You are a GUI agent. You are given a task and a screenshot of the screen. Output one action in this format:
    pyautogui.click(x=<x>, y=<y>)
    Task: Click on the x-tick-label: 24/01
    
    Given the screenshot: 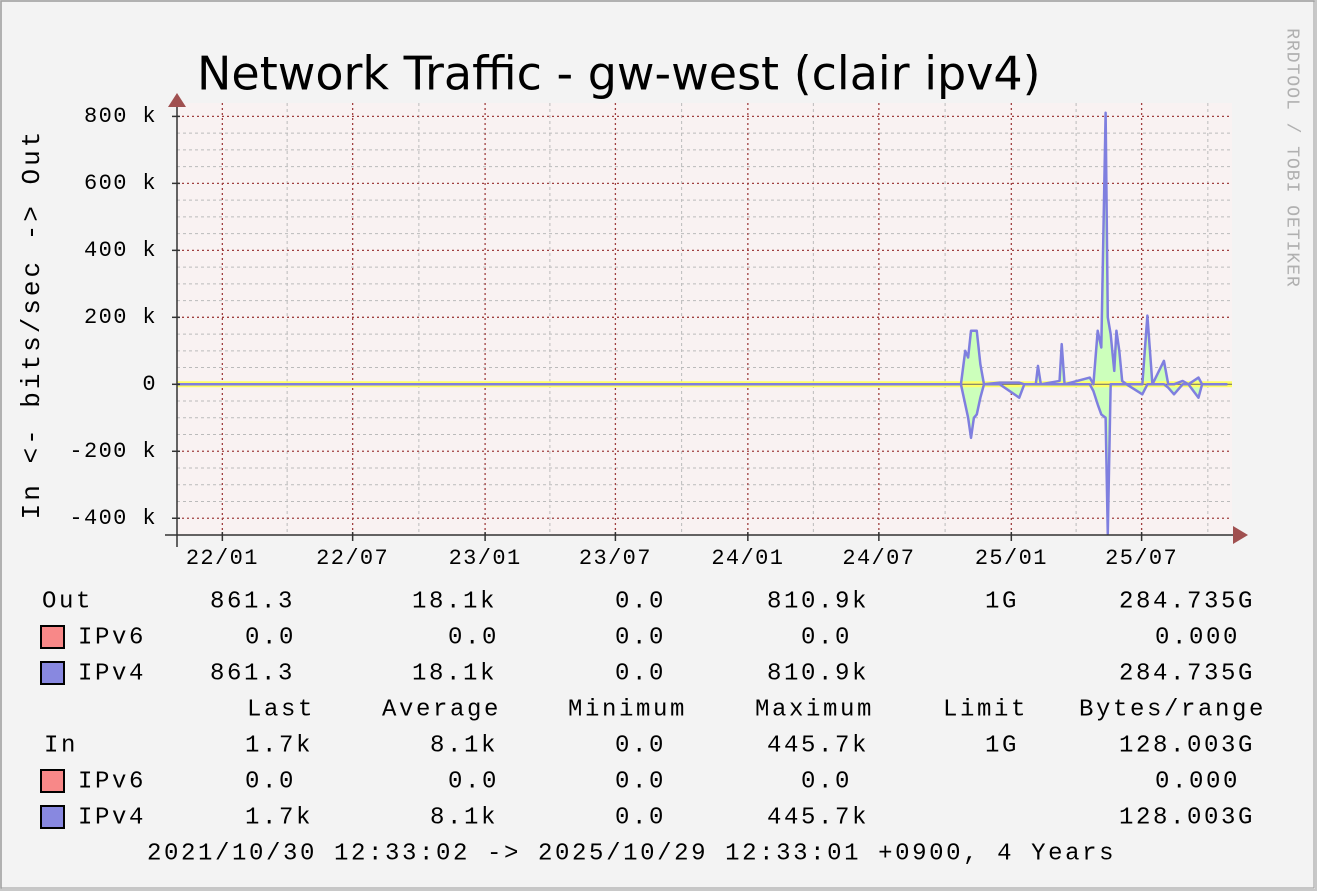 What is the action you would take?
    pyautogui.click(x=747, y=558)
    